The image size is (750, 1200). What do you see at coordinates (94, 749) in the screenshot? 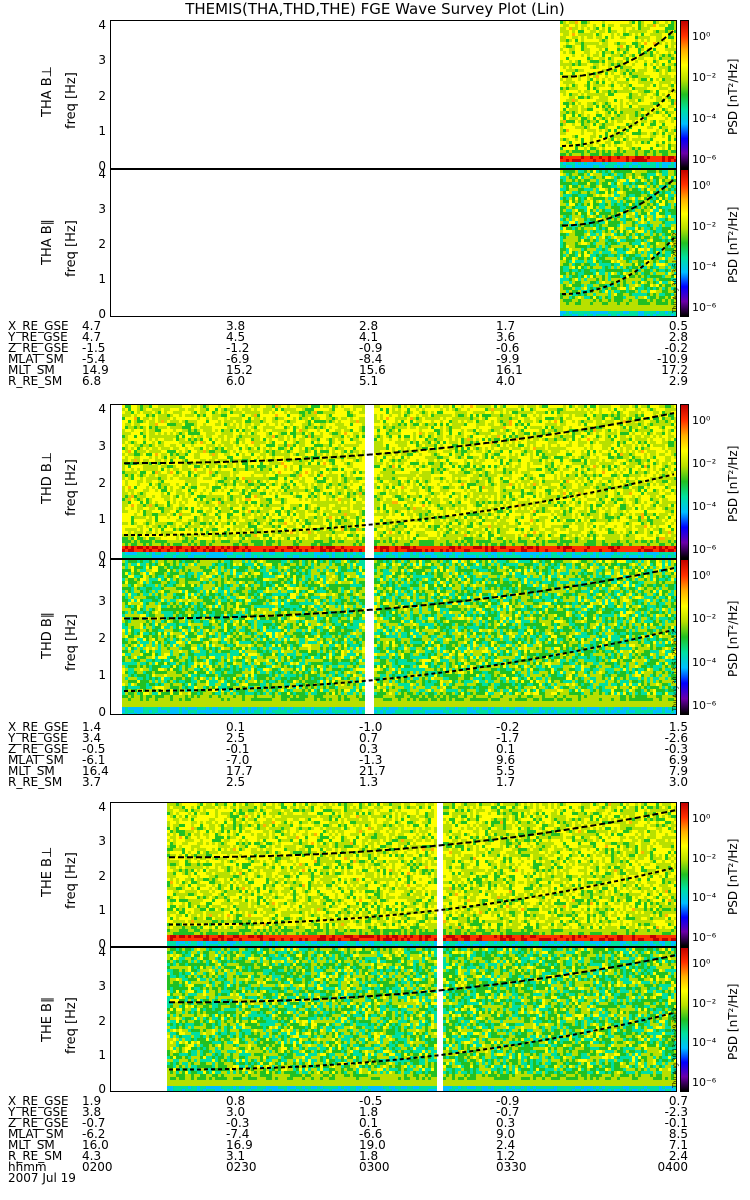
I see `ephemeris-value: -0.5` at bounding box center [94, 749].